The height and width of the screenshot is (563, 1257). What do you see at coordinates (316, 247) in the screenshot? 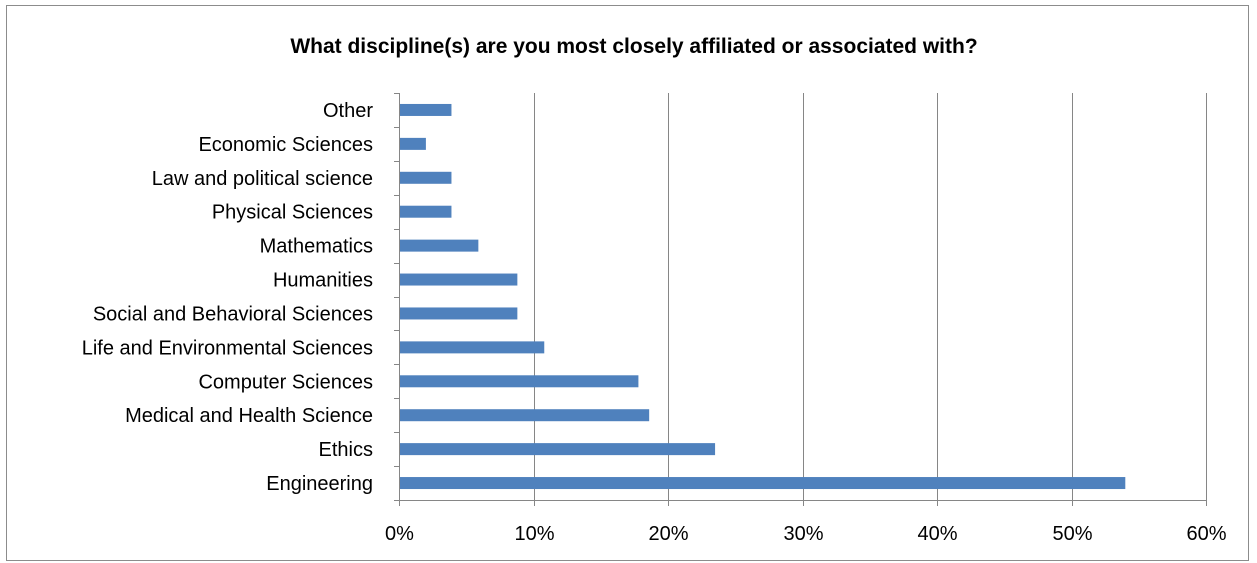
I see `category-label: Mathematics` at bounding box center [316, 247].